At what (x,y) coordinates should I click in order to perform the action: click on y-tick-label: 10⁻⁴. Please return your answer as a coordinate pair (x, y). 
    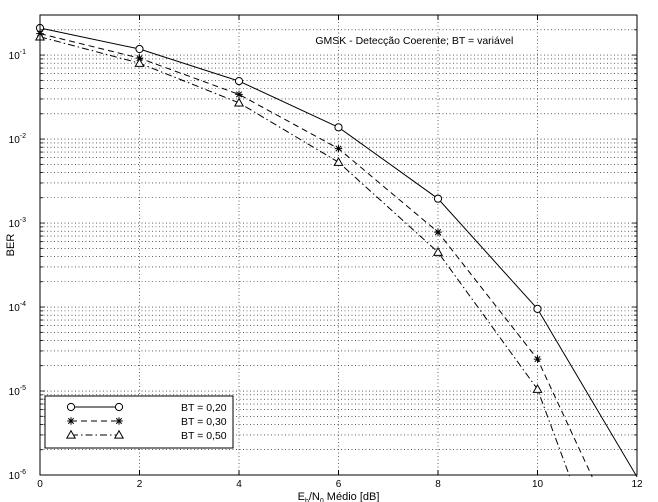
    Looking at the image, I should click on (17, 307).